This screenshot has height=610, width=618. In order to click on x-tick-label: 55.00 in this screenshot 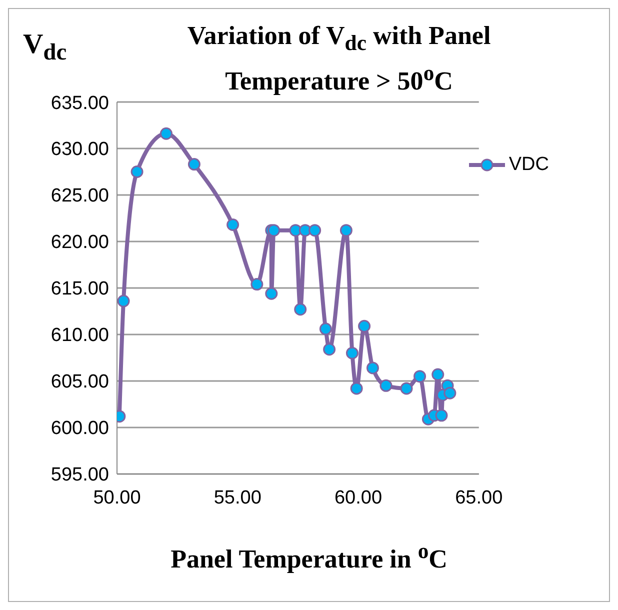, I will do `click(238, 497)`.